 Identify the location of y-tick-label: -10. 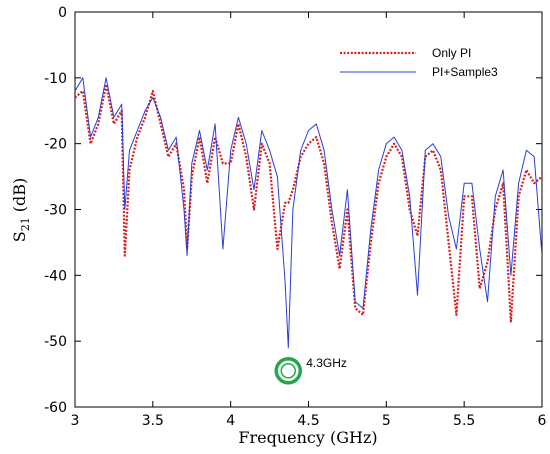
(55, 79).